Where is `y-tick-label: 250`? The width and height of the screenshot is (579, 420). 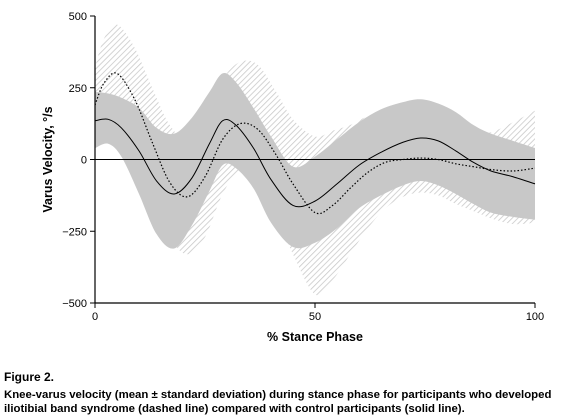 y-tick-label: 250 is located at coordinates (78, 89).